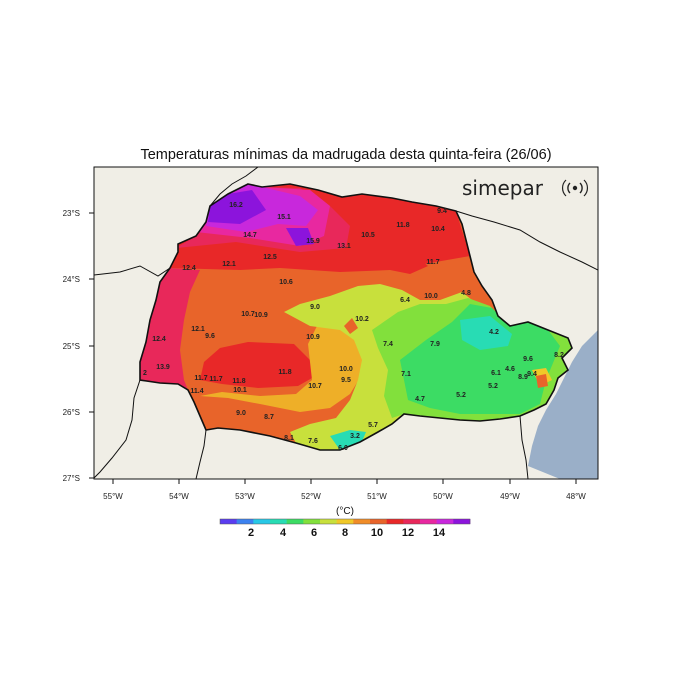 The width and height of the screenshot is (700, 700). Describe the element at coordinates (201, 454) in the screenshot. I see `border-santa-catarina-west` at that location.